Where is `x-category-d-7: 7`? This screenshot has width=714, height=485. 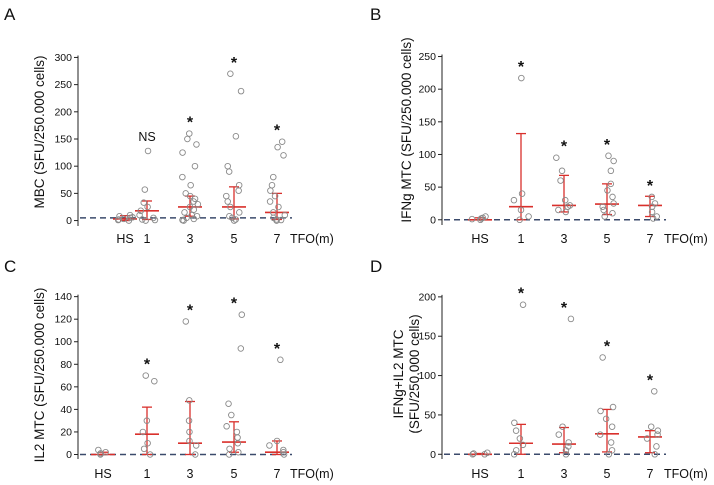 x-category-d-7: 7 is located at coordinates (650, 474).